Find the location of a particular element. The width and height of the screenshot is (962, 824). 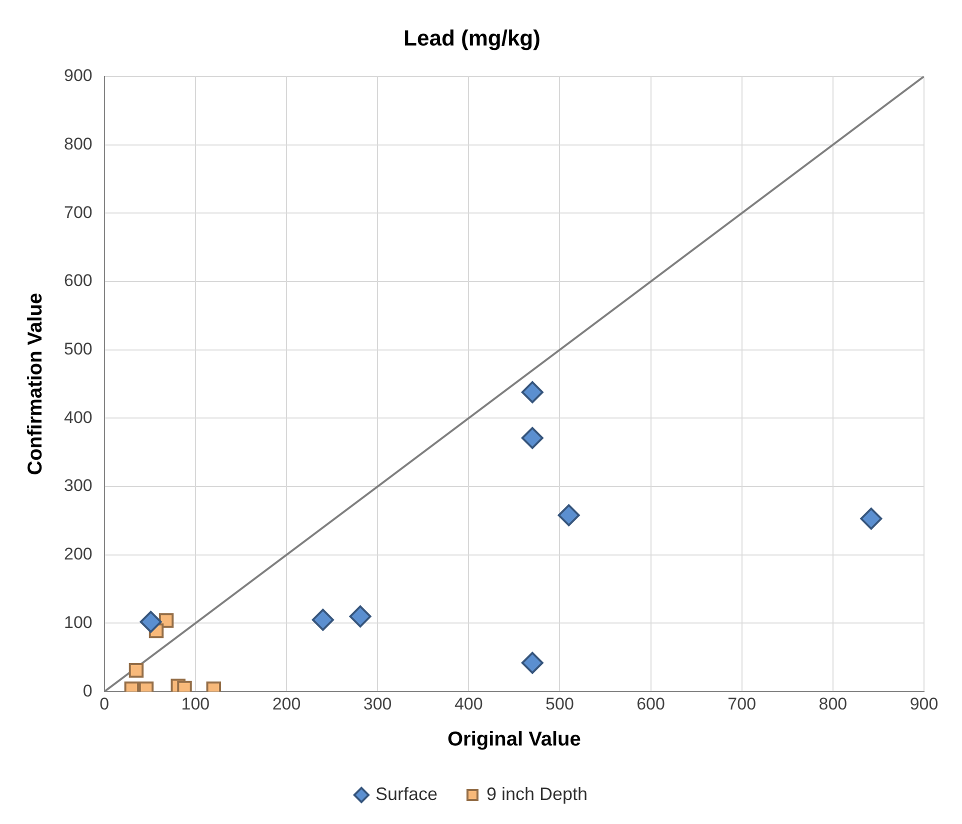

legend-label: 9 inch Depth is located at coordinates (537, 794).